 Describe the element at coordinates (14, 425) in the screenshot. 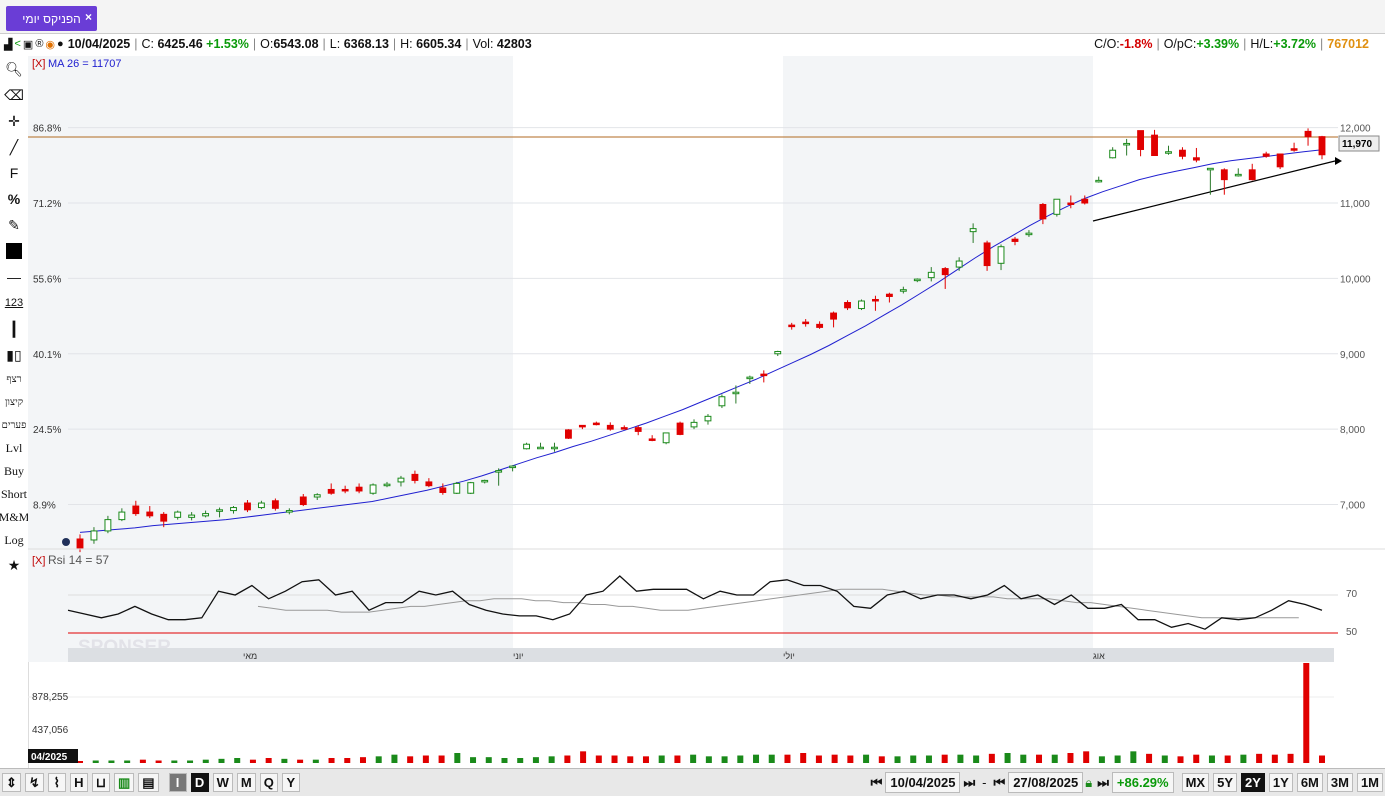

I see `tool-gaps: פערים` at that location.